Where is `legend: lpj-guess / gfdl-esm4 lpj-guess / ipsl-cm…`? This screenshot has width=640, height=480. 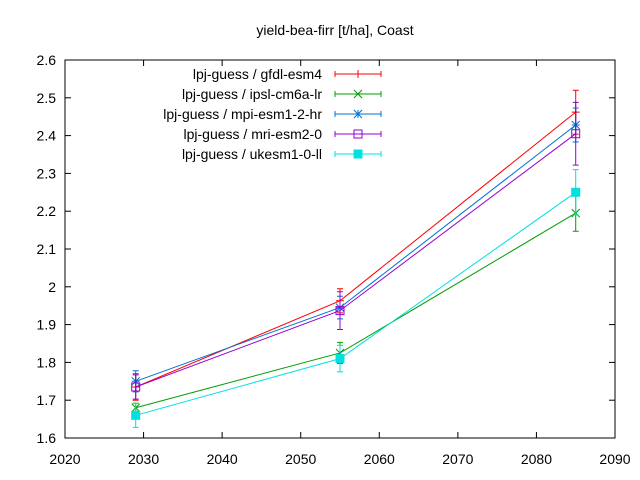 legend: lpj-guess / gfdl-esm4 lpj-guess / ipsl-cm… is located at coordinates (272, 114).